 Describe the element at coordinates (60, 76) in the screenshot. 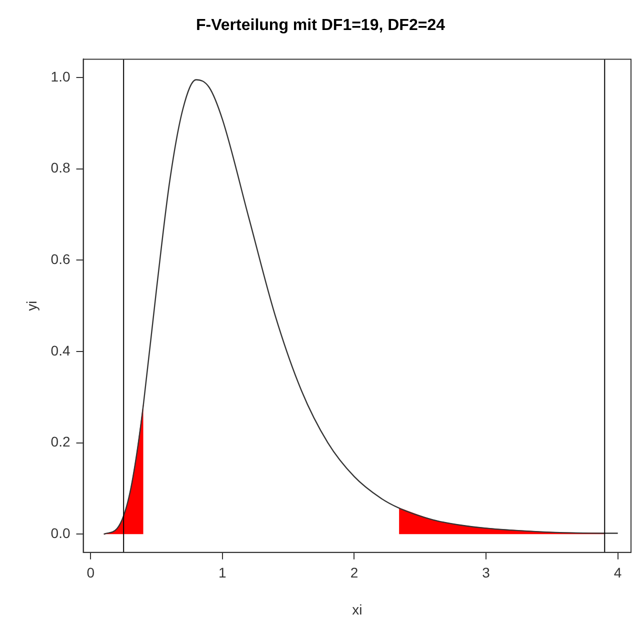

I see `y-tick-label: 1.0` at that location.